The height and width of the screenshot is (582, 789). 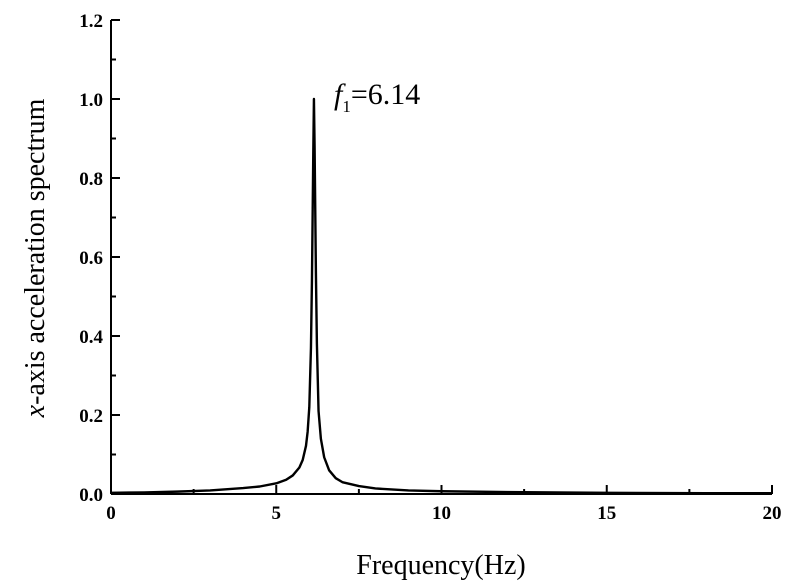 What do you see at coordinates (385, 94) in the screenshot?
I see `annotation-value: =6.14` at bounding box center [385, 94].